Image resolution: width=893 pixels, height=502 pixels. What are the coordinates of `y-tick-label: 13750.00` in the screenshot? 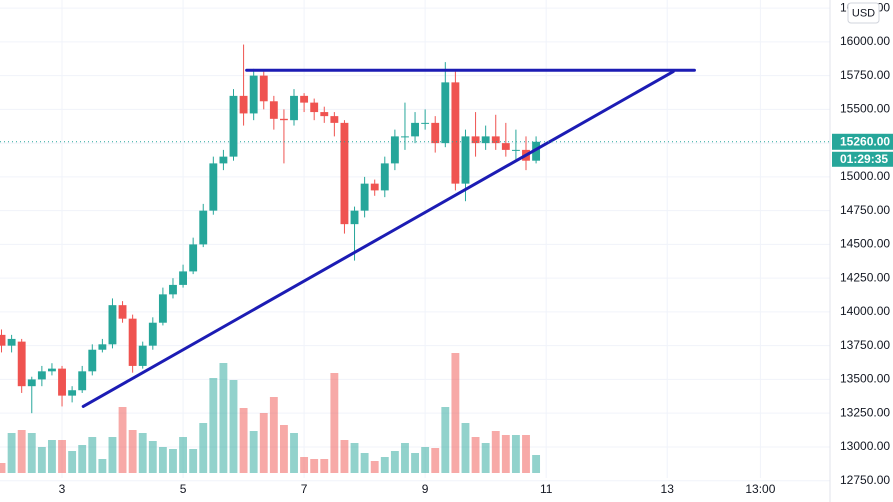 It's located at (865, 345).